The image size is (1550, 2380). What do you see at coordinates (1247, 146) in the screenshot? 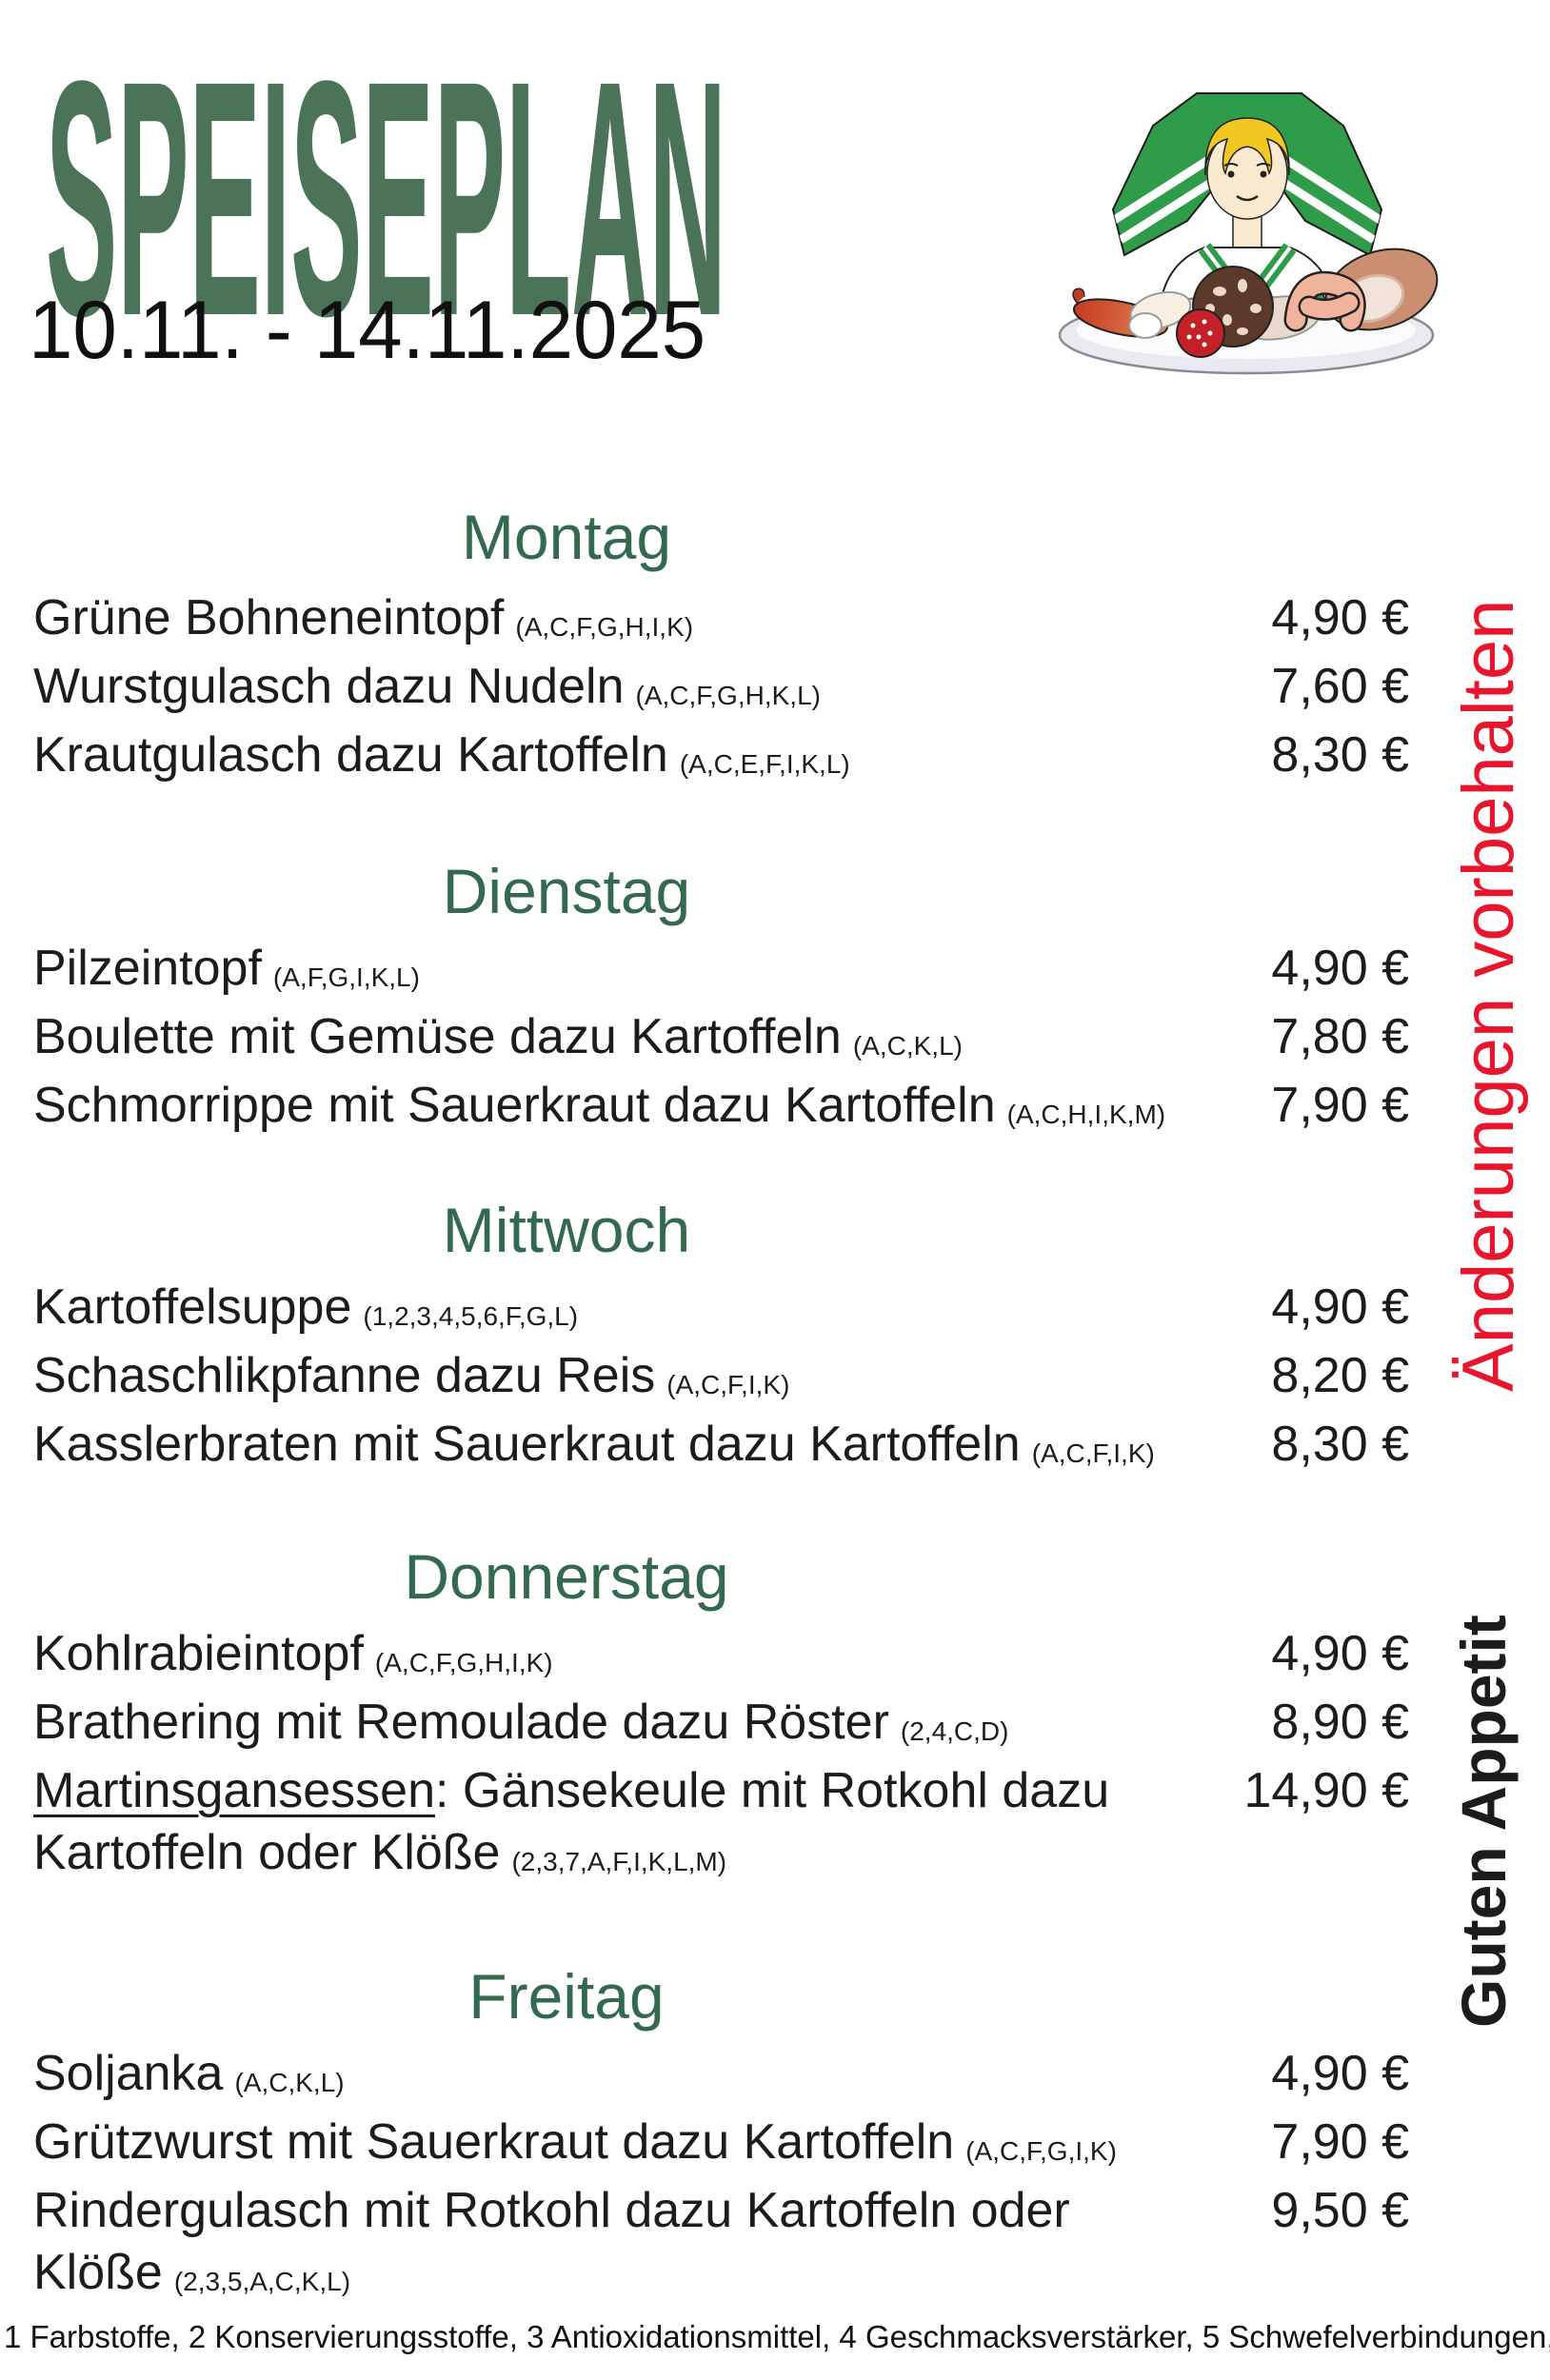
I see `hair` at bounding box center [1247, 146].